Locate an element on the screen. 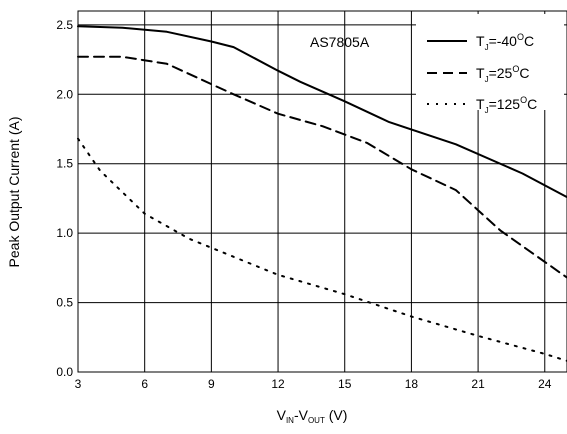 Image resolution: width=567 pixels, height=434 pixels. x-axis-label-sub1: IN is located at coordinates (290, 420).